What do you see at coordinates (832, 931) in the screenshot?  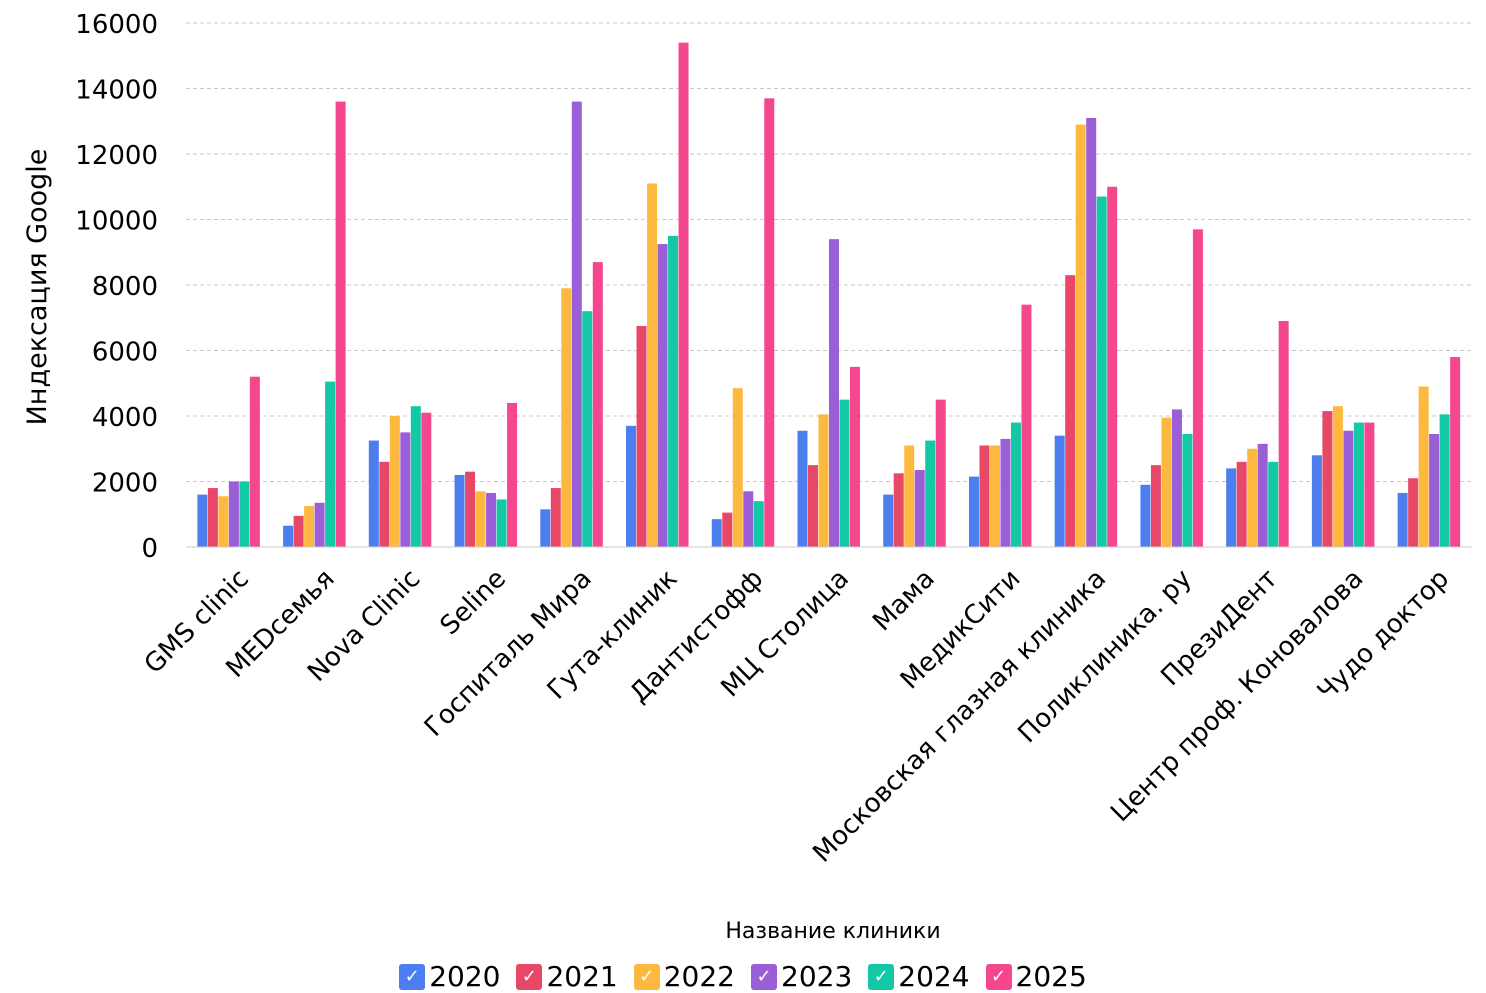 I see `x-axis-title: Название клиники` at bounding box center [832, 931].